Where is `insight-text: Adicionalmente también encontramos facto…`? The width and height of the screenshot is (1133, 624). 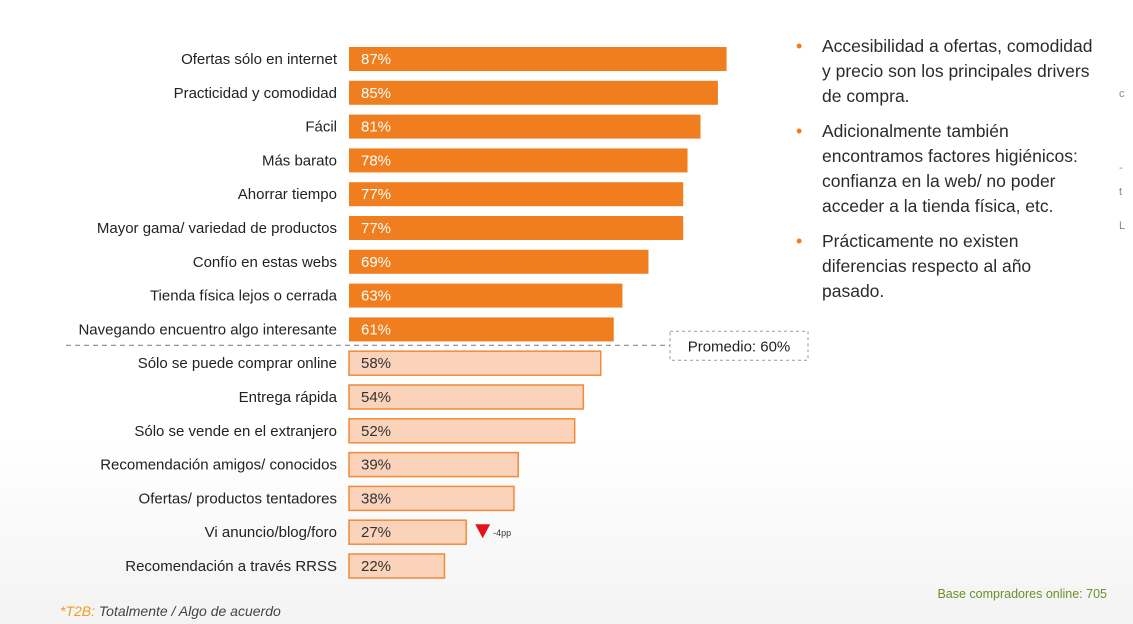 insight-text: Adicionalmente también encontramos facto… is located at coordinates (950, 168).